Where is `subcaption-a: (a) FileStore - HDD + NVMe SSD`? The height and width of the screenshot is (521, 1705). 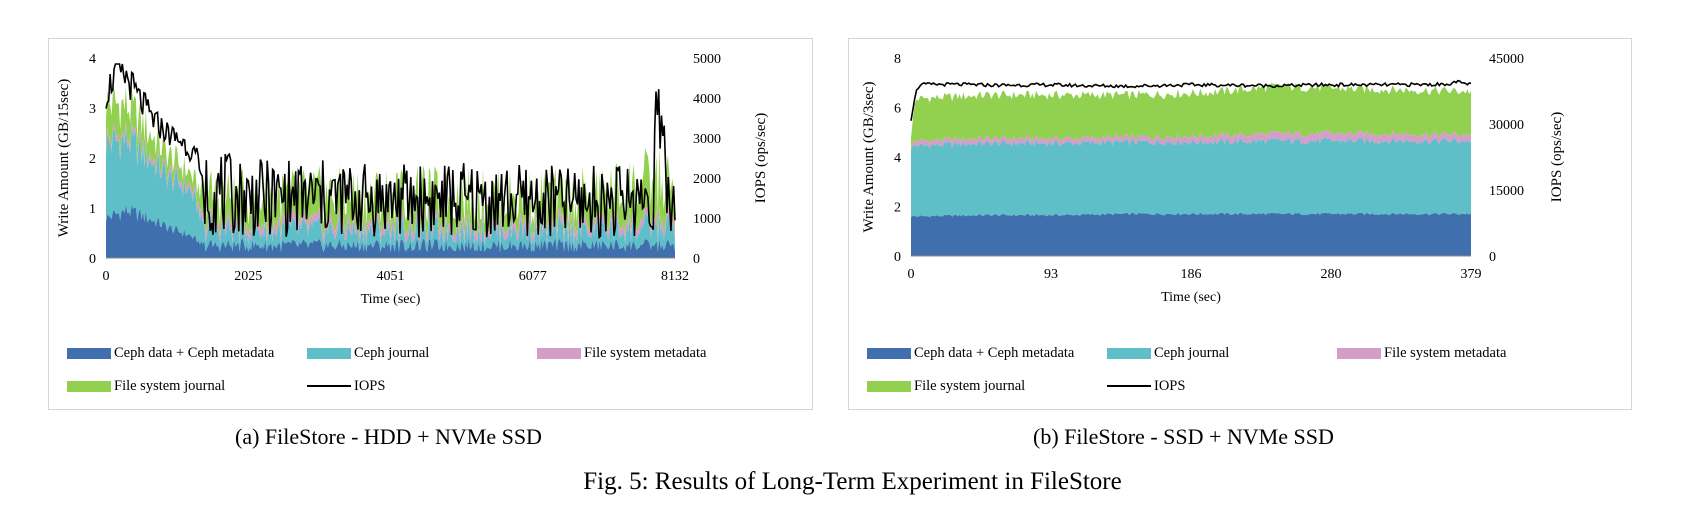
subcaption-a: (a) FileStore - HDD + NVMe SSD is located at coordinates (388, 436).